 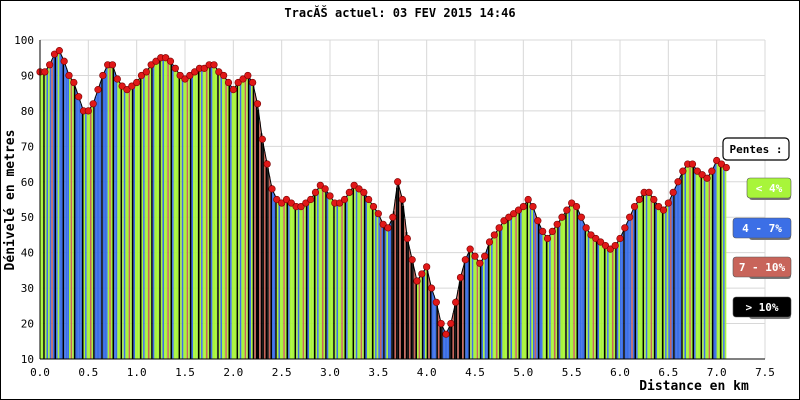 I want to click on y-tick-label: 10, so click(x=27, y=359).